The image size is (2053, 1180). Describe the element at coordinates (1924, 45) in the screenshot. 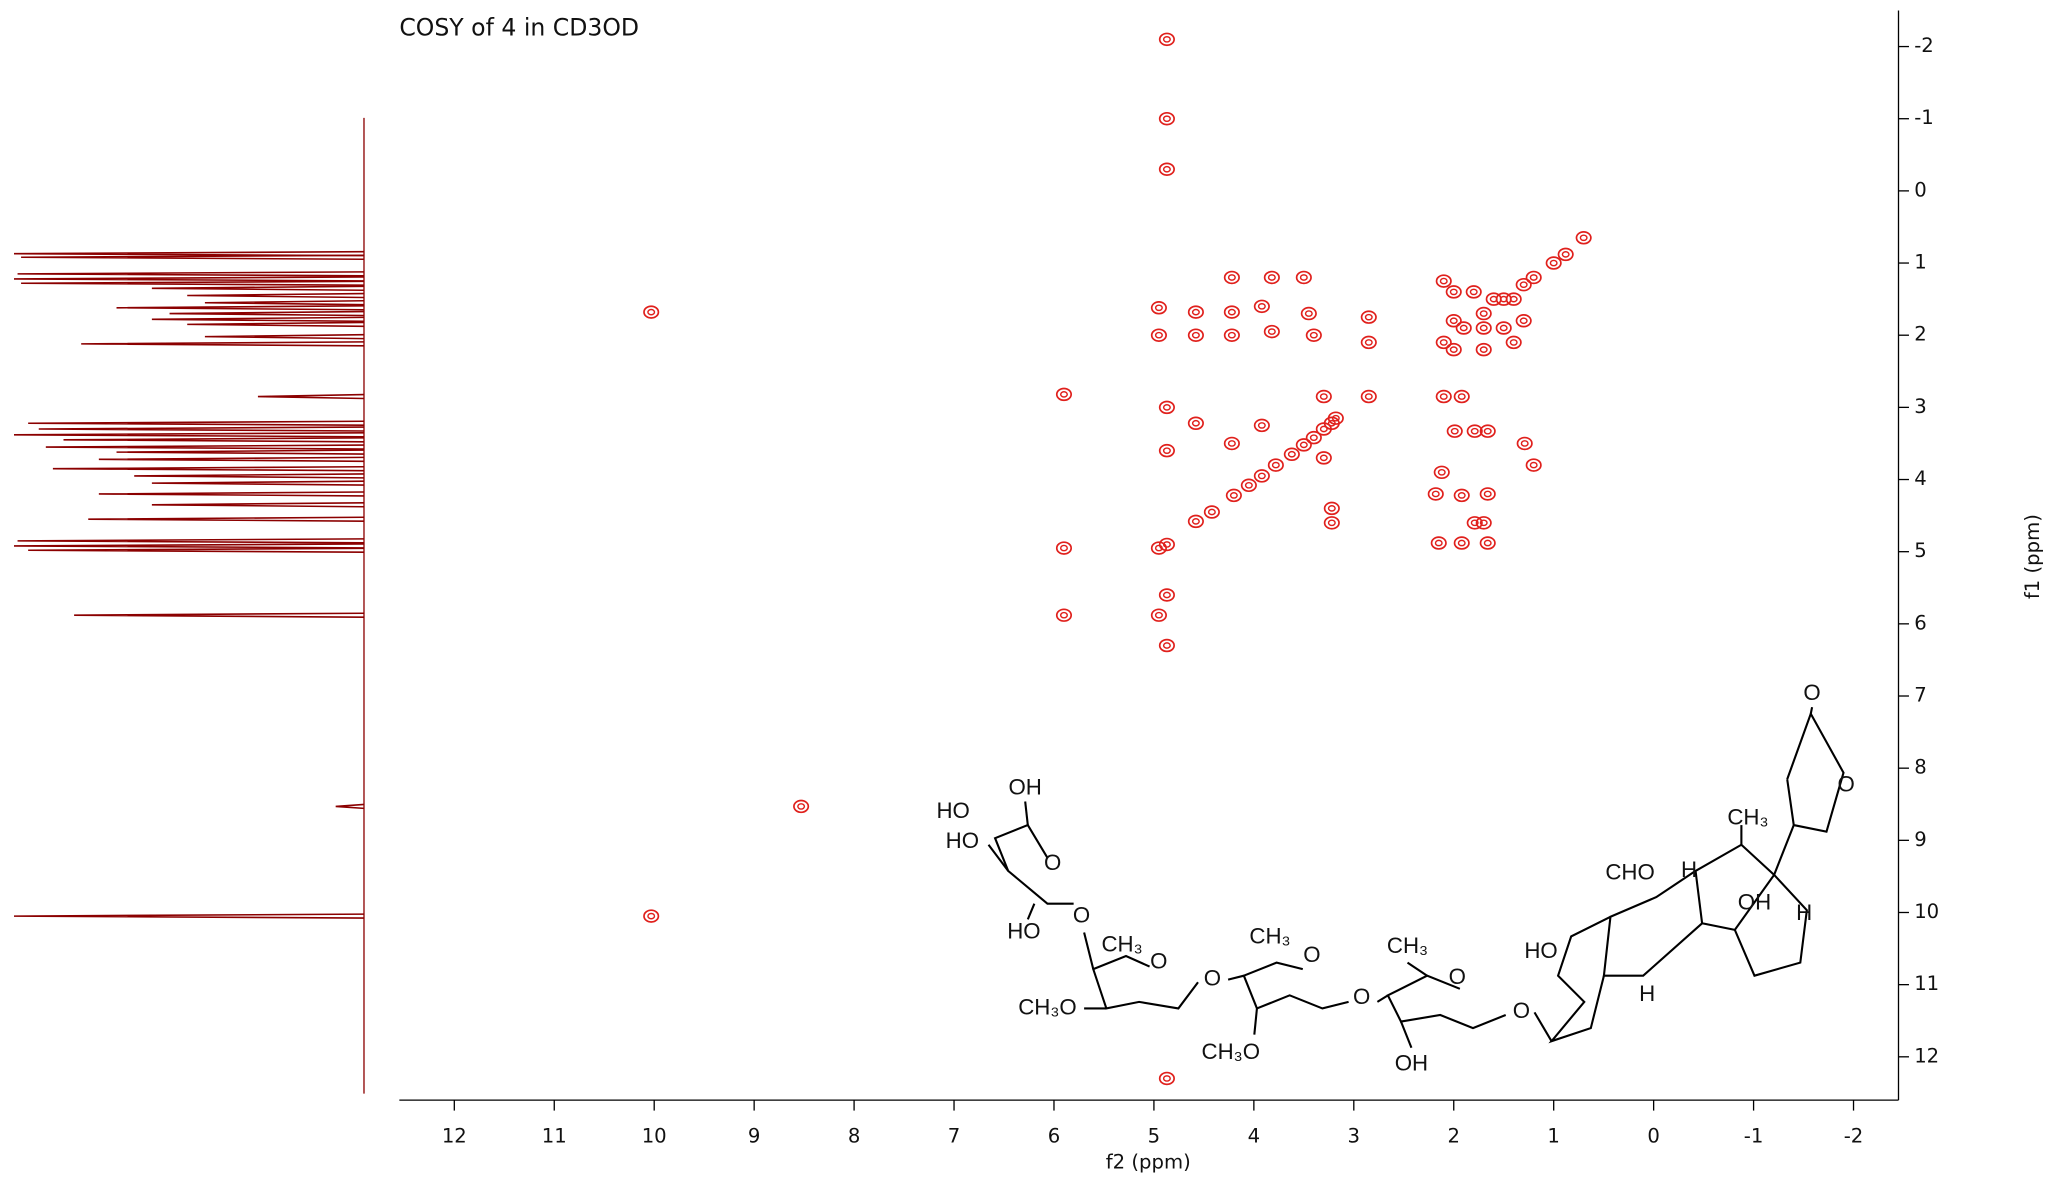

I see `y-tick-label: -2` at that location.